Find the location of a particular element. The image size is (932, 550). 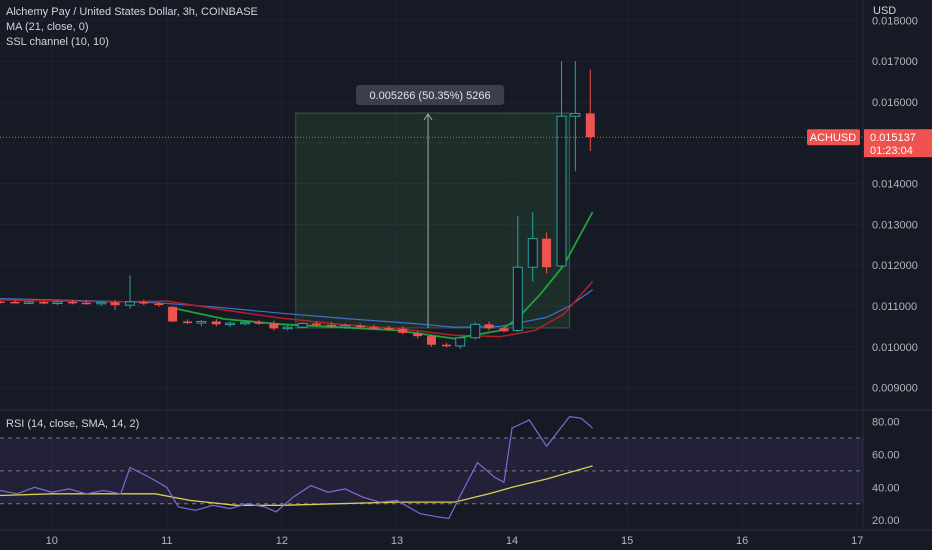

ssl-indicator-label: SSL channel (10, 10) is located at coordinates (57, 42).